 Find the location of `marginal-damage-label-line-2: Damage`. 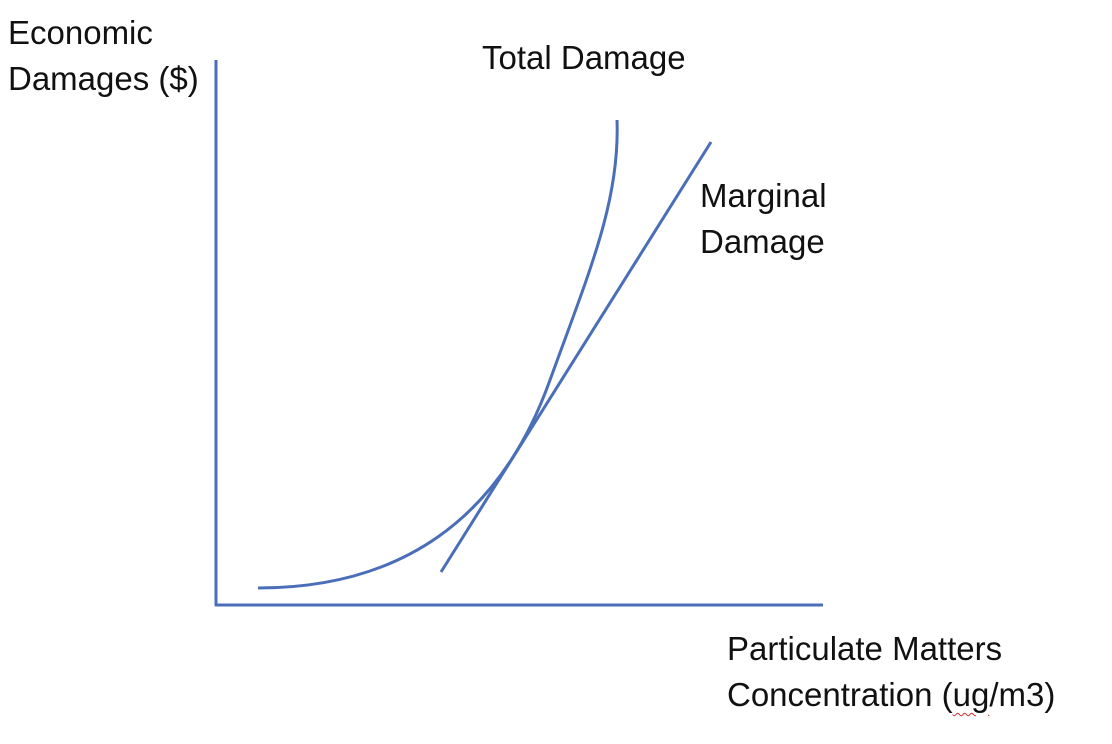

marginal-damage-label-line-2: Damage is located at coordinates (762, 241).